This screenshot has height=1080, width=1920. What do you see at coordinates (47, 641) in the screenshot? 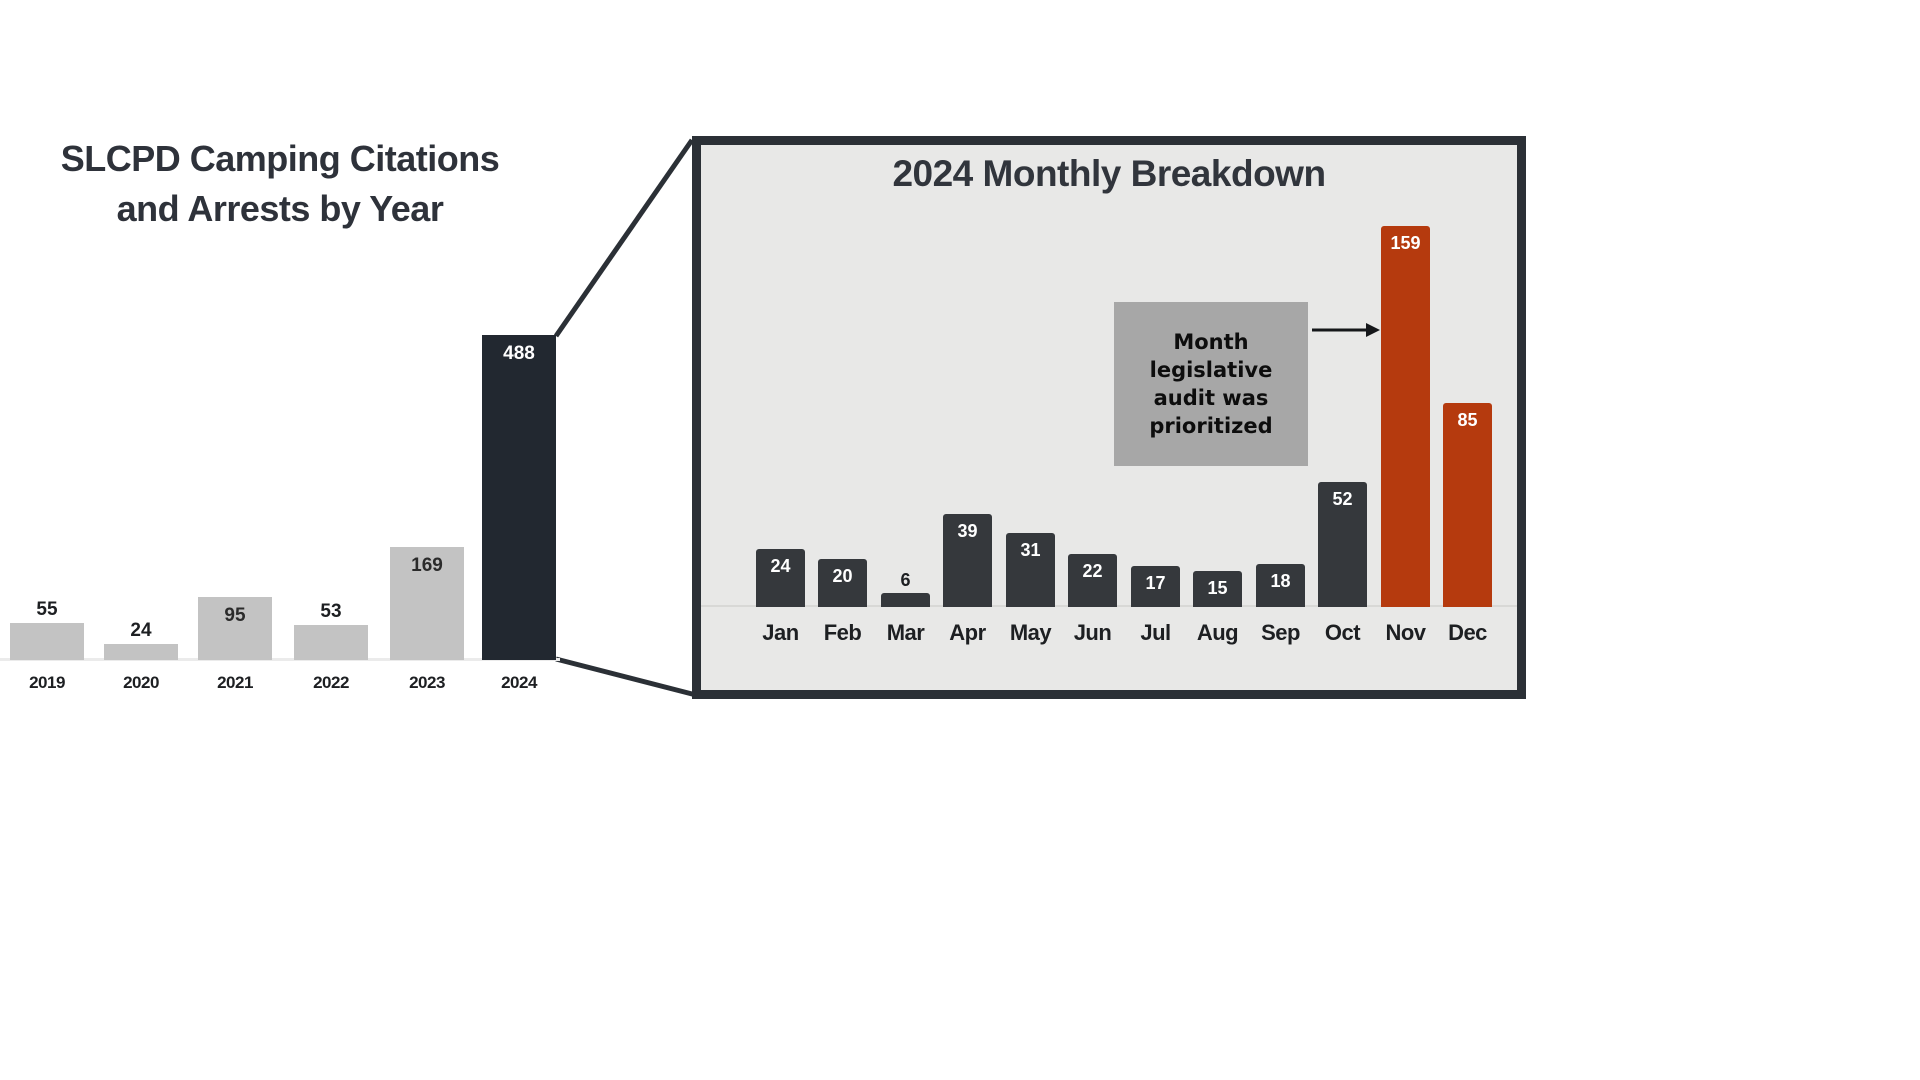
I see `yearly-bar-2019` at bounding box center [47, 641].